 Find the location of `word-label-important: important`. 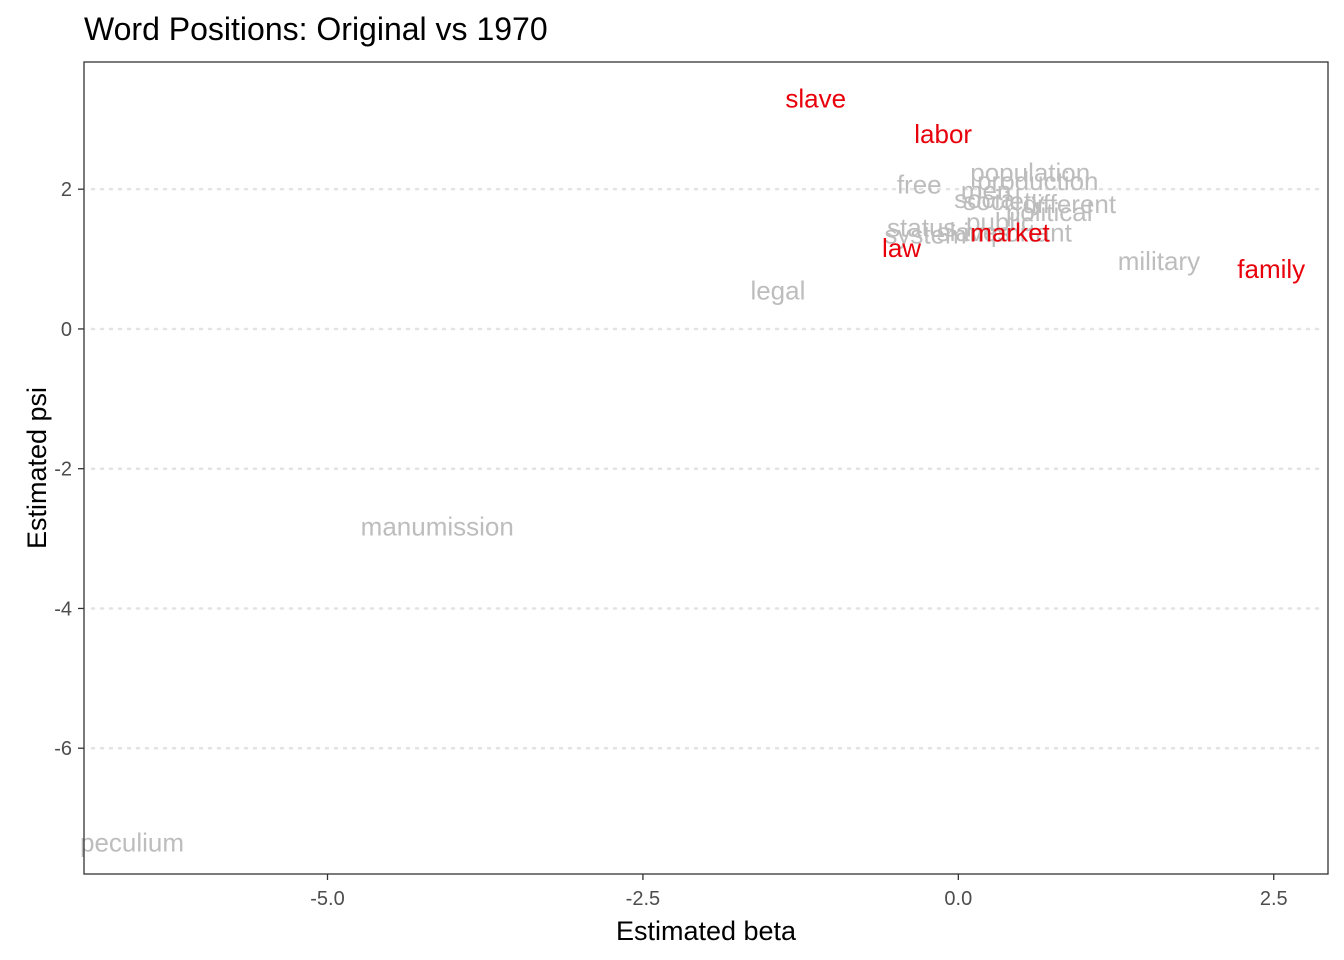

word-label-important: important is located at coordinates (1017, 233).